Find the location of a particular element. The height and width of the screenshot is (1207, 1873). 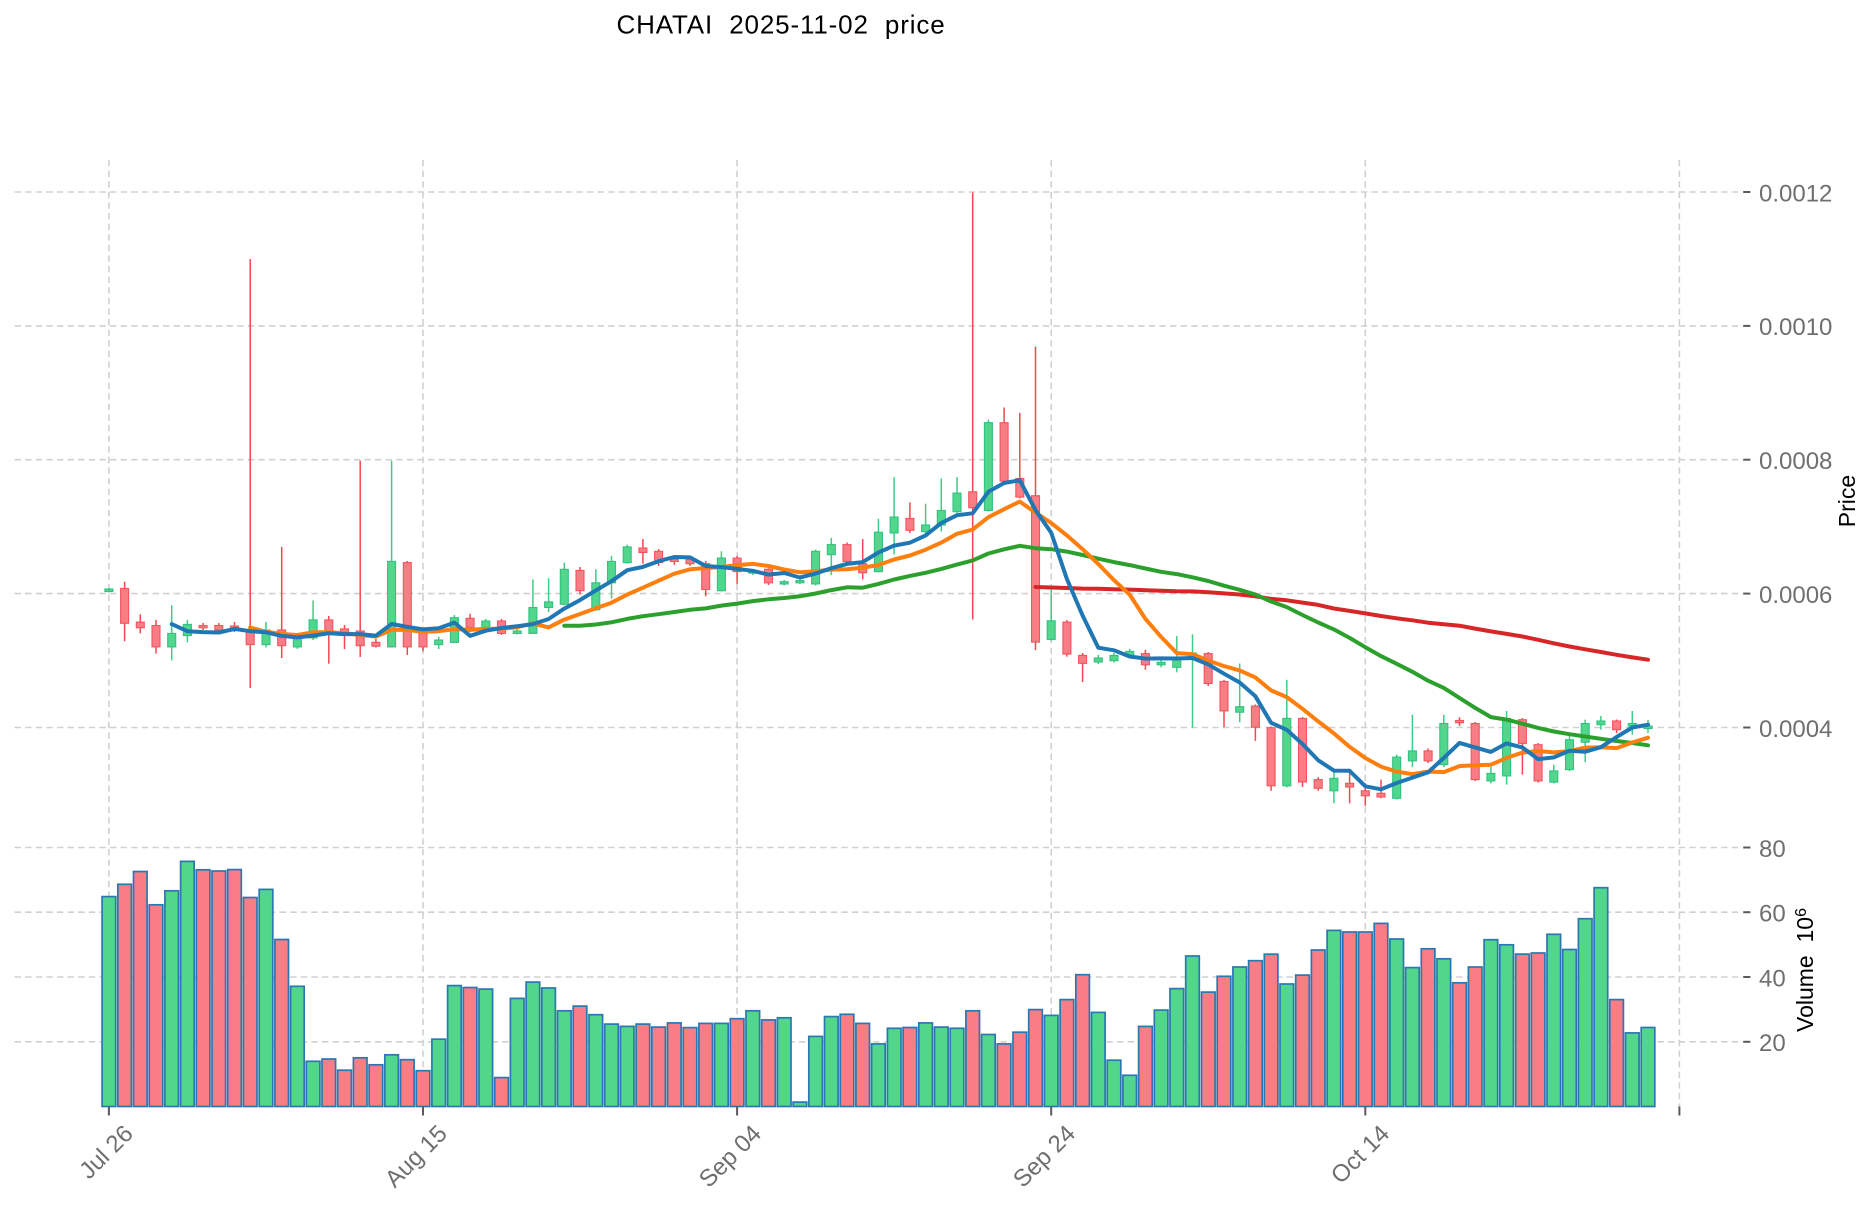

svg-text: 0.0008 is located at coordinates (1795, 461).